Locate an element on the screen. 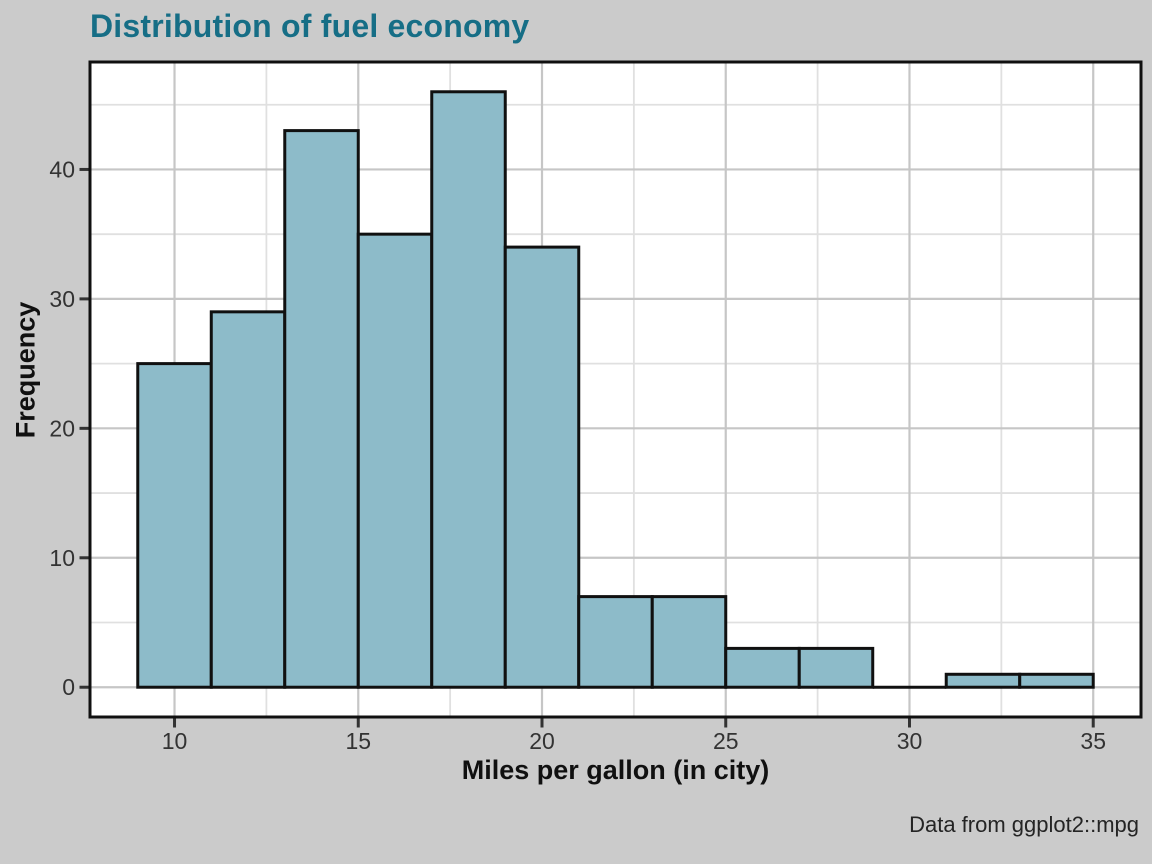 This screenshot has width=1152, height=864. y-tick-label: 10 is located at coordinates (62, 558).